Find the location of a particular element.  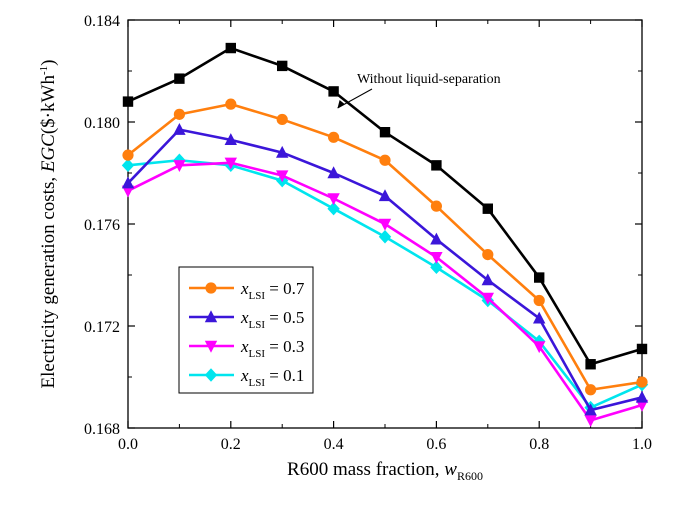

legend-label: xLSI = 0.5 is located at coordinates (272, 319).